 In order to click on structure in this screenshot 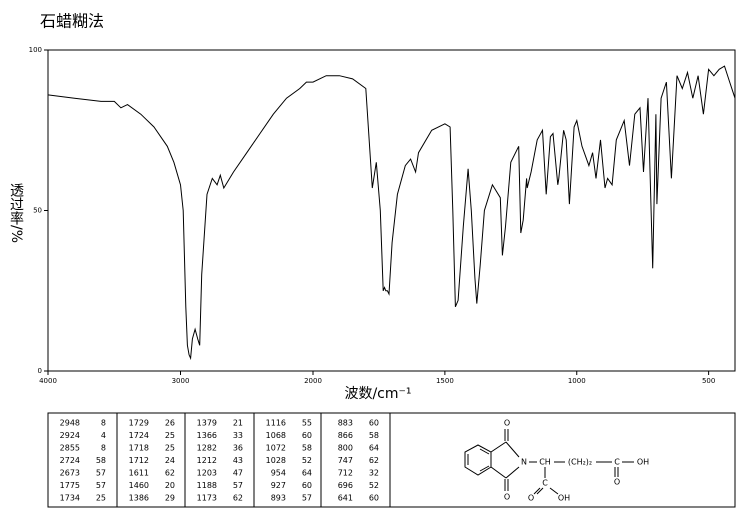, I will do `click(549, 462)`.